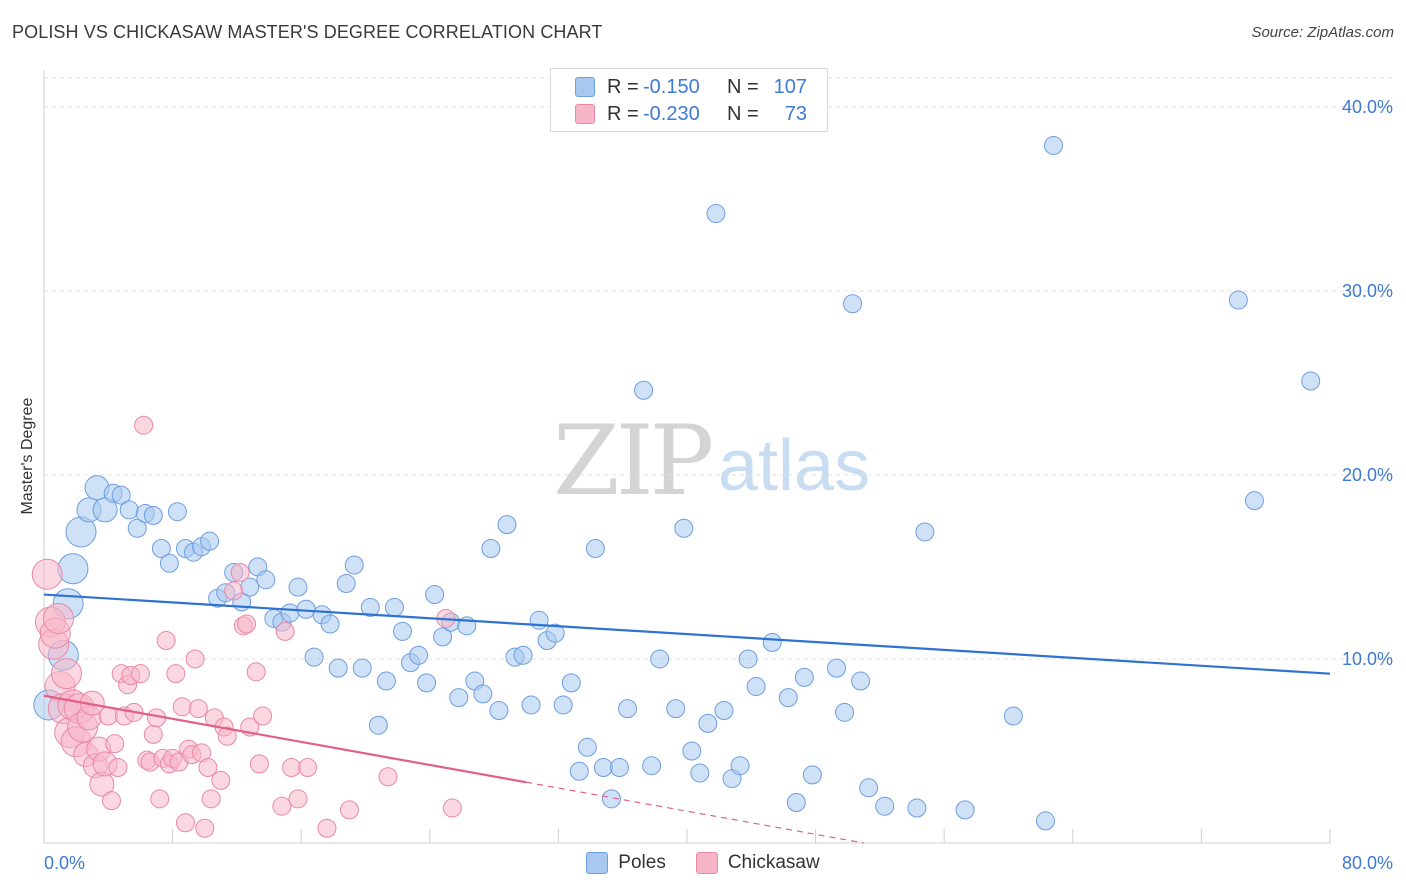 The height and width of the screenshot is (892, 1406). I want to click on y-tick-label: 20.0%, so click(1367, 475).